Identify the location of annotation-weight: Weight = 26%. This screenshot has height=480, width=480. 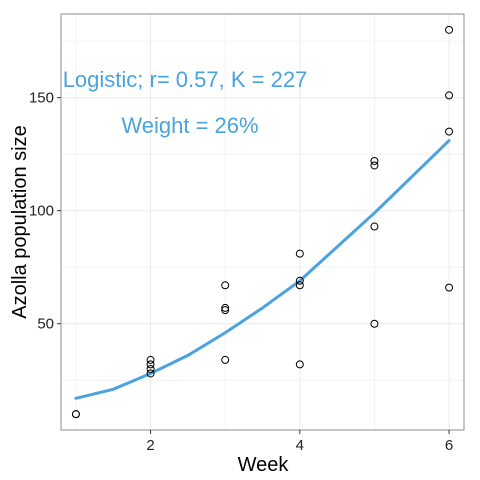
(189, 125).